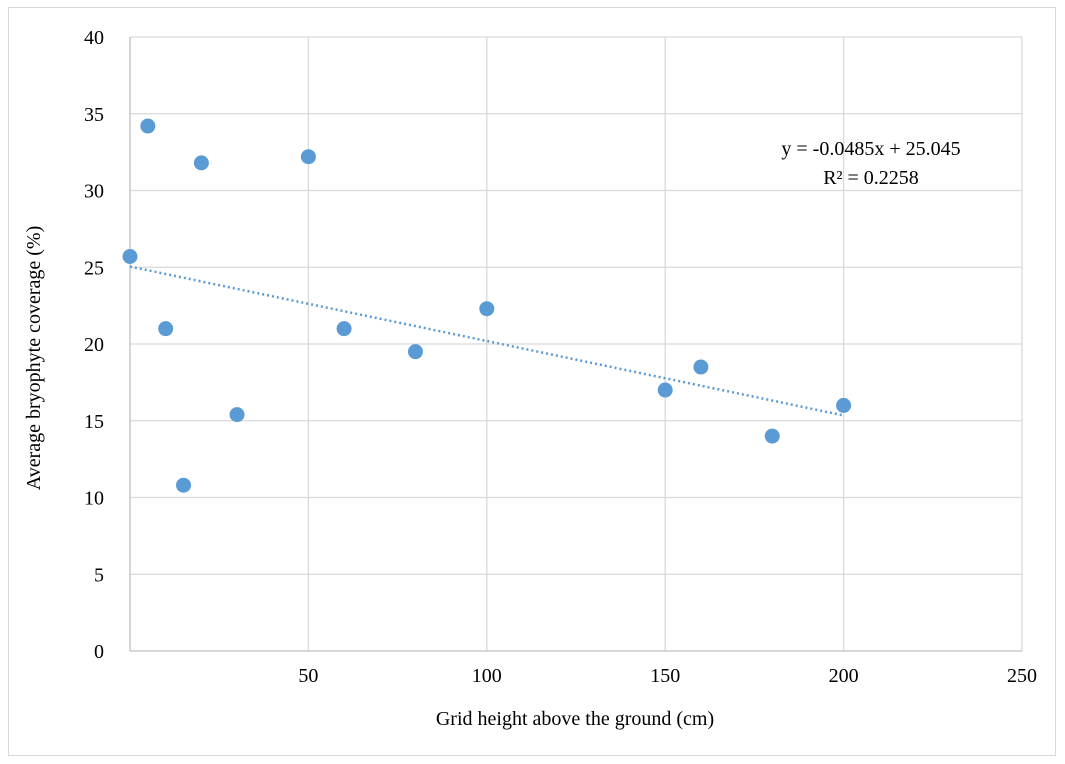 This screenshot has height=764, width=1065. Describe the element at coordinates (575, 719) in the screenshot. I see `x-axis-title: Grid height above the ground (cm)` at that location.